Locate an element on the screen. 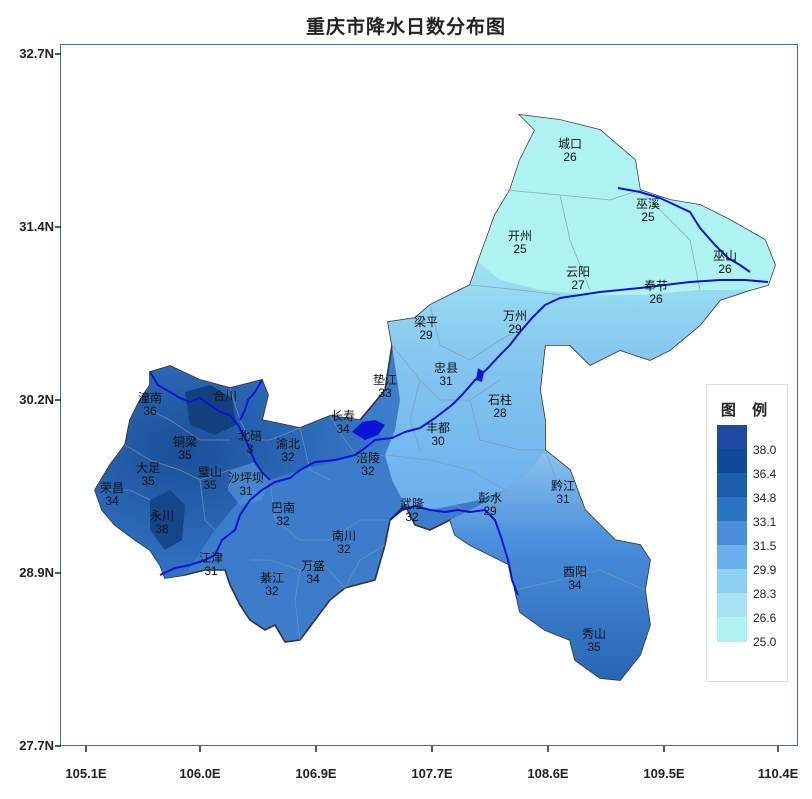 The height and width of the screenshot is (799, 812). district-label: 江津 31 is located at coordinates (211, 565).